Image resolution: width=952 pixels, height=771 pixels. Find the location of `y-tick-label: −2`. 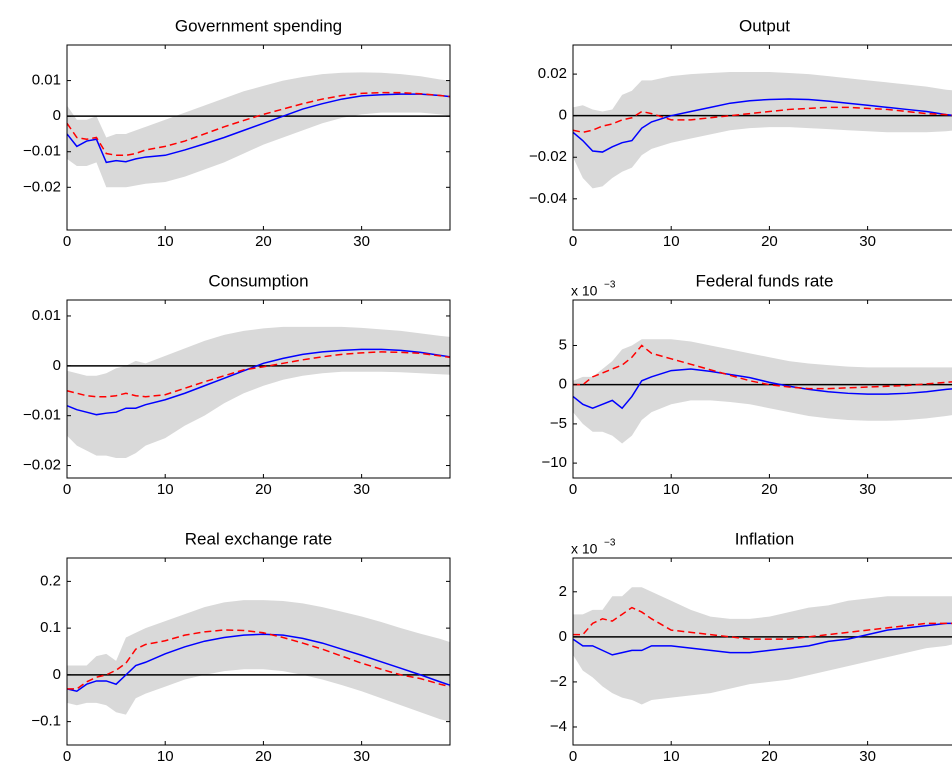

y-tick-label: −2 is located at coordinates (558, 681).